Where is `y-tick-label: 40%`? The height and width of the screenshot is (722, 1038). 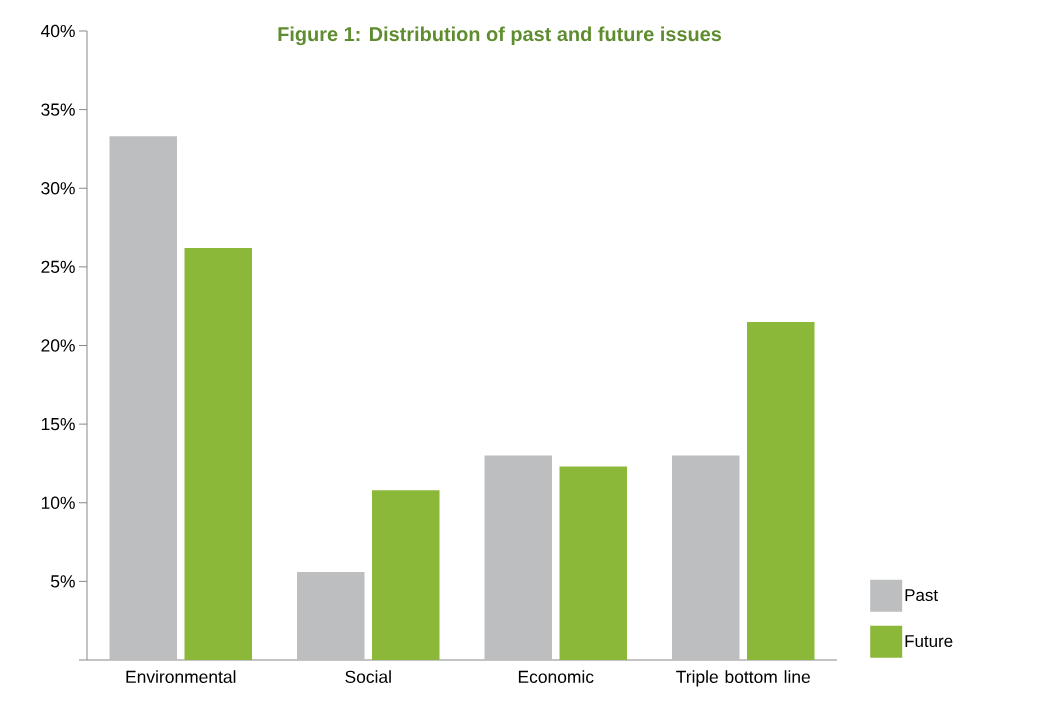
y-tick-label: 40% is located at coordinates (57, 31).